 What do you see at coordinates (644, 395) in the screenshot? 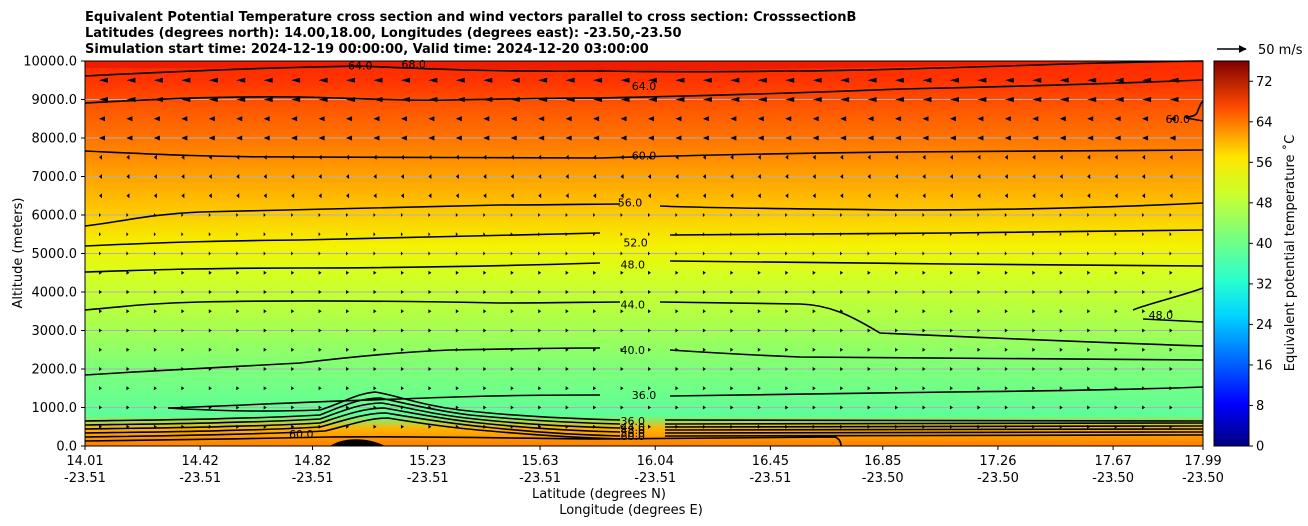
I see `contour-label: 36.0` at bounding box center [644, 395].